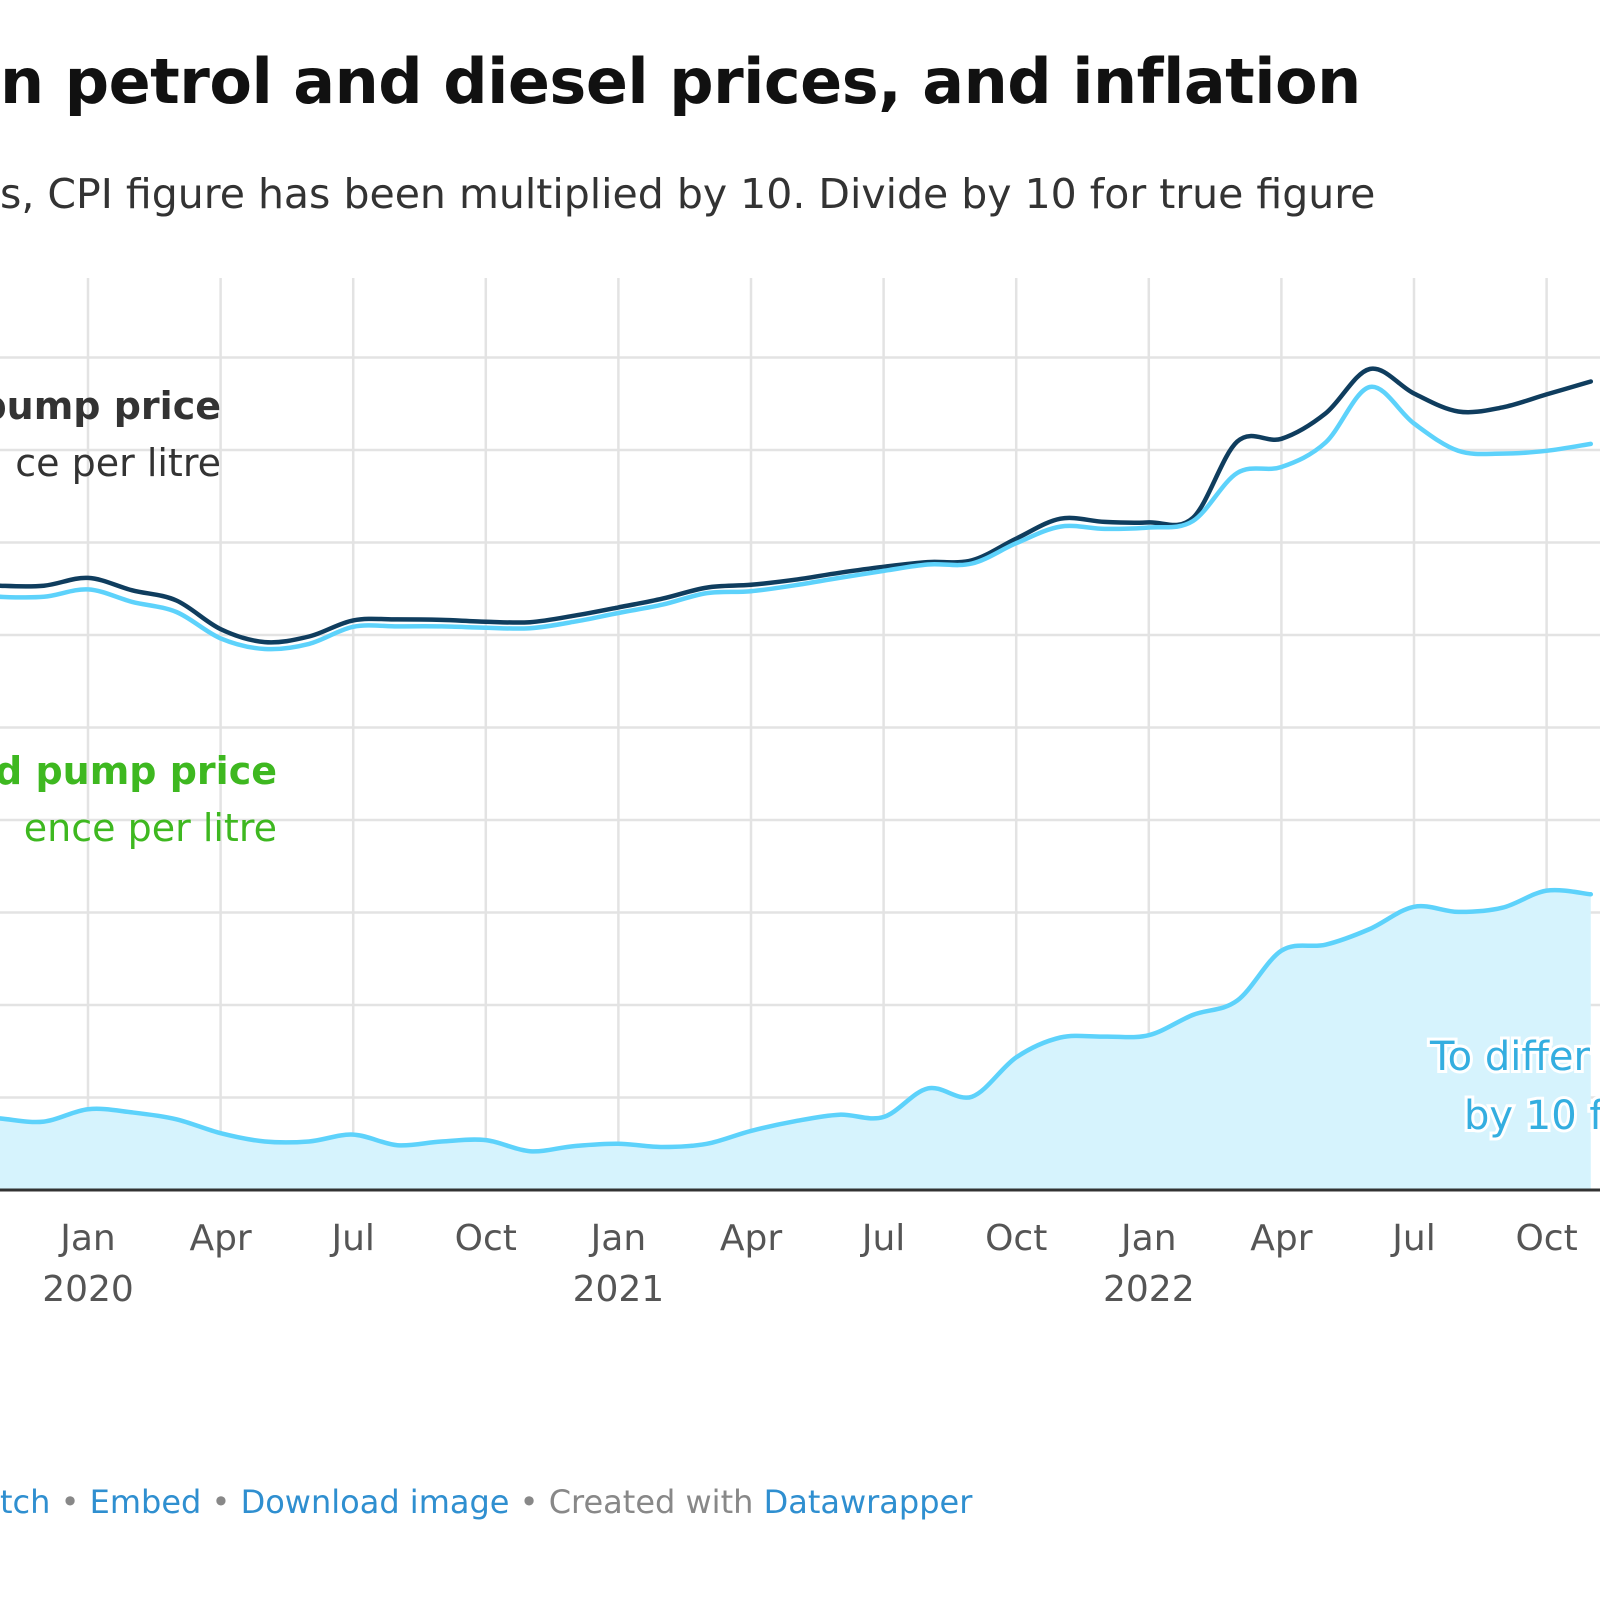 The image size is (1600, 1600). I want to click on download-image-link: Download image, so click(375, 1502).